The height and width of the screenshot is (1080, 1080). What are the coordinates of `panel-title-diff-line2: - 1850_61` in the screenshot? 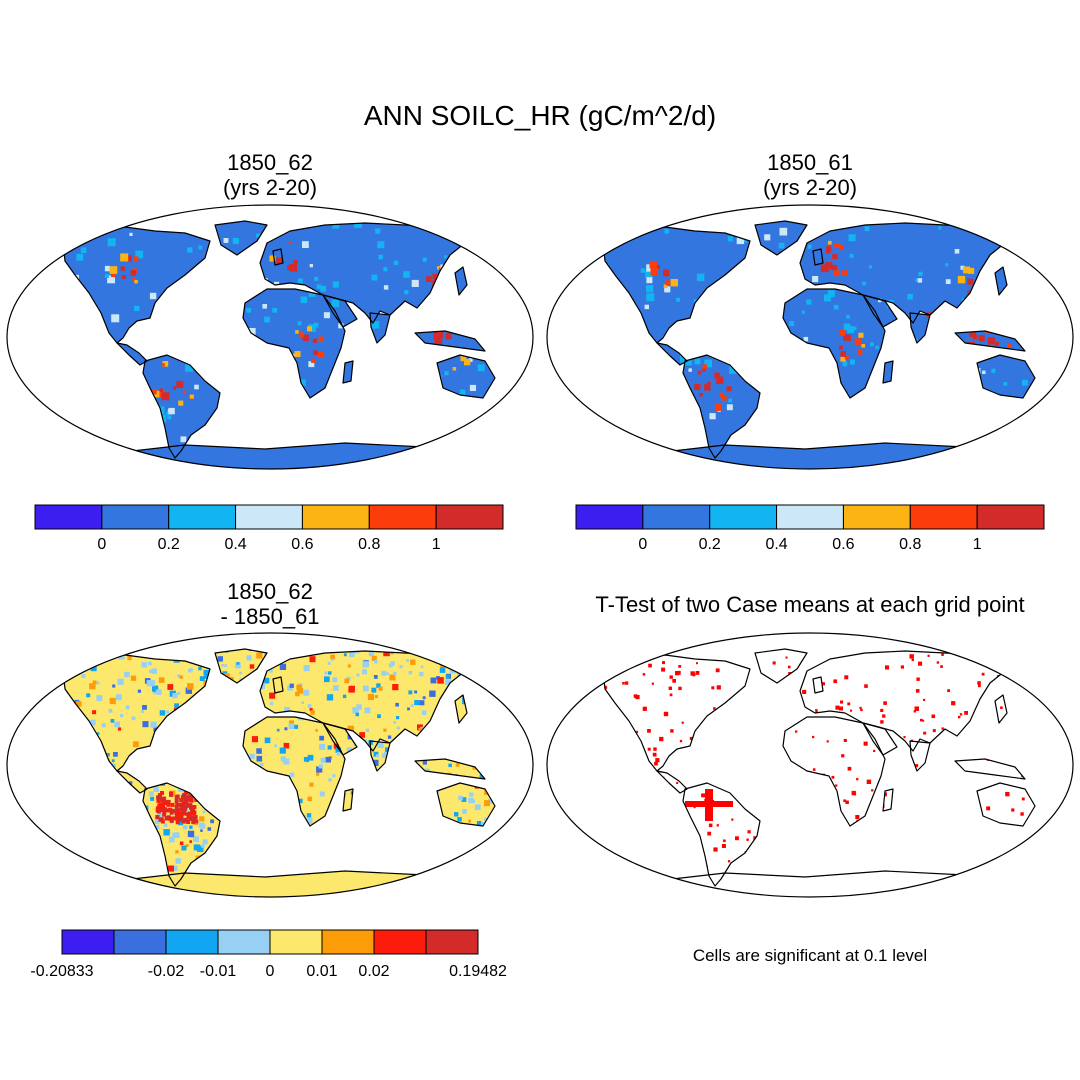 It's located at (270, 616).